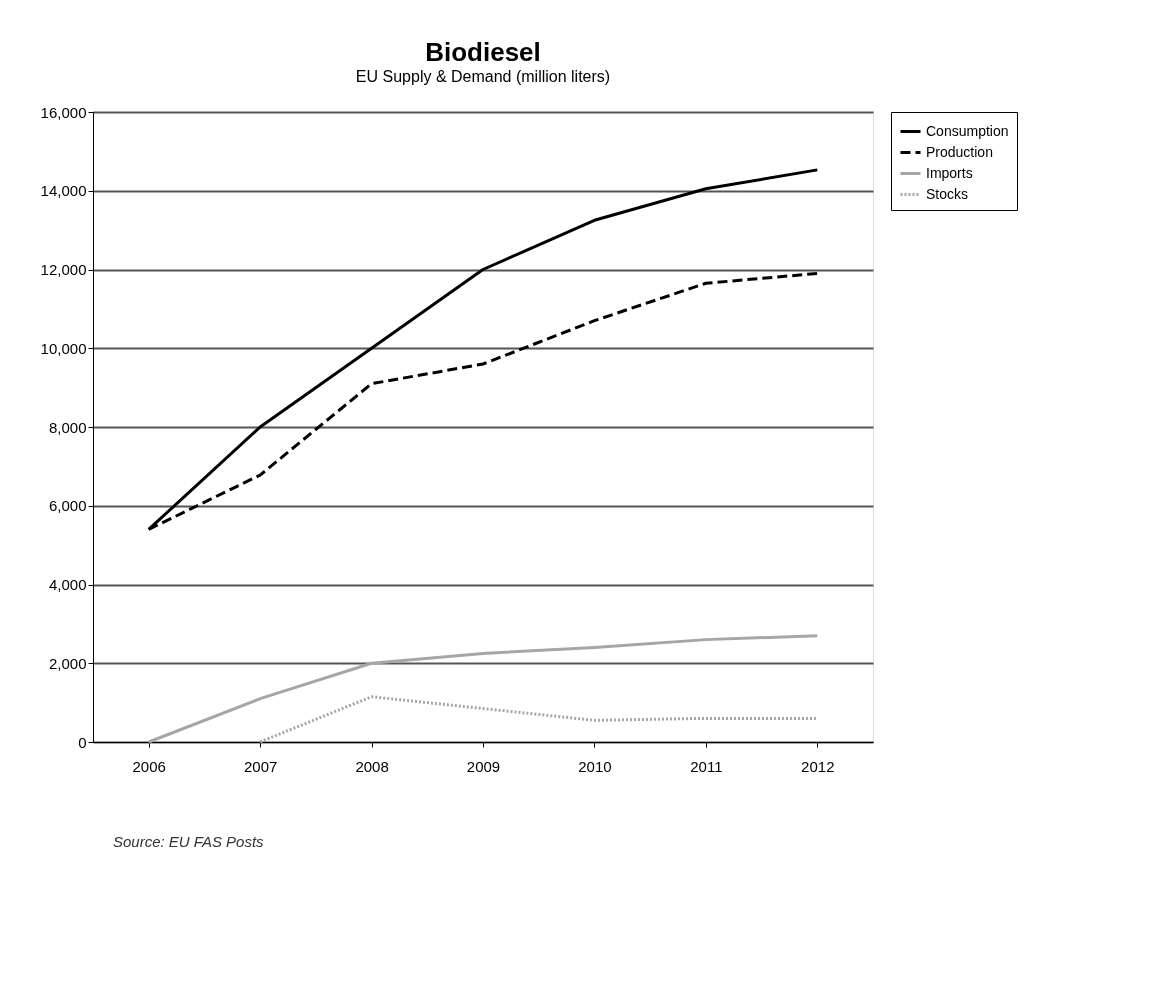 The height and width of the screenshot is (1003, 1150). Describe the element at coordinates (483, 52) in the screenshot. I see `chart-title: Biodiesel` at that location.